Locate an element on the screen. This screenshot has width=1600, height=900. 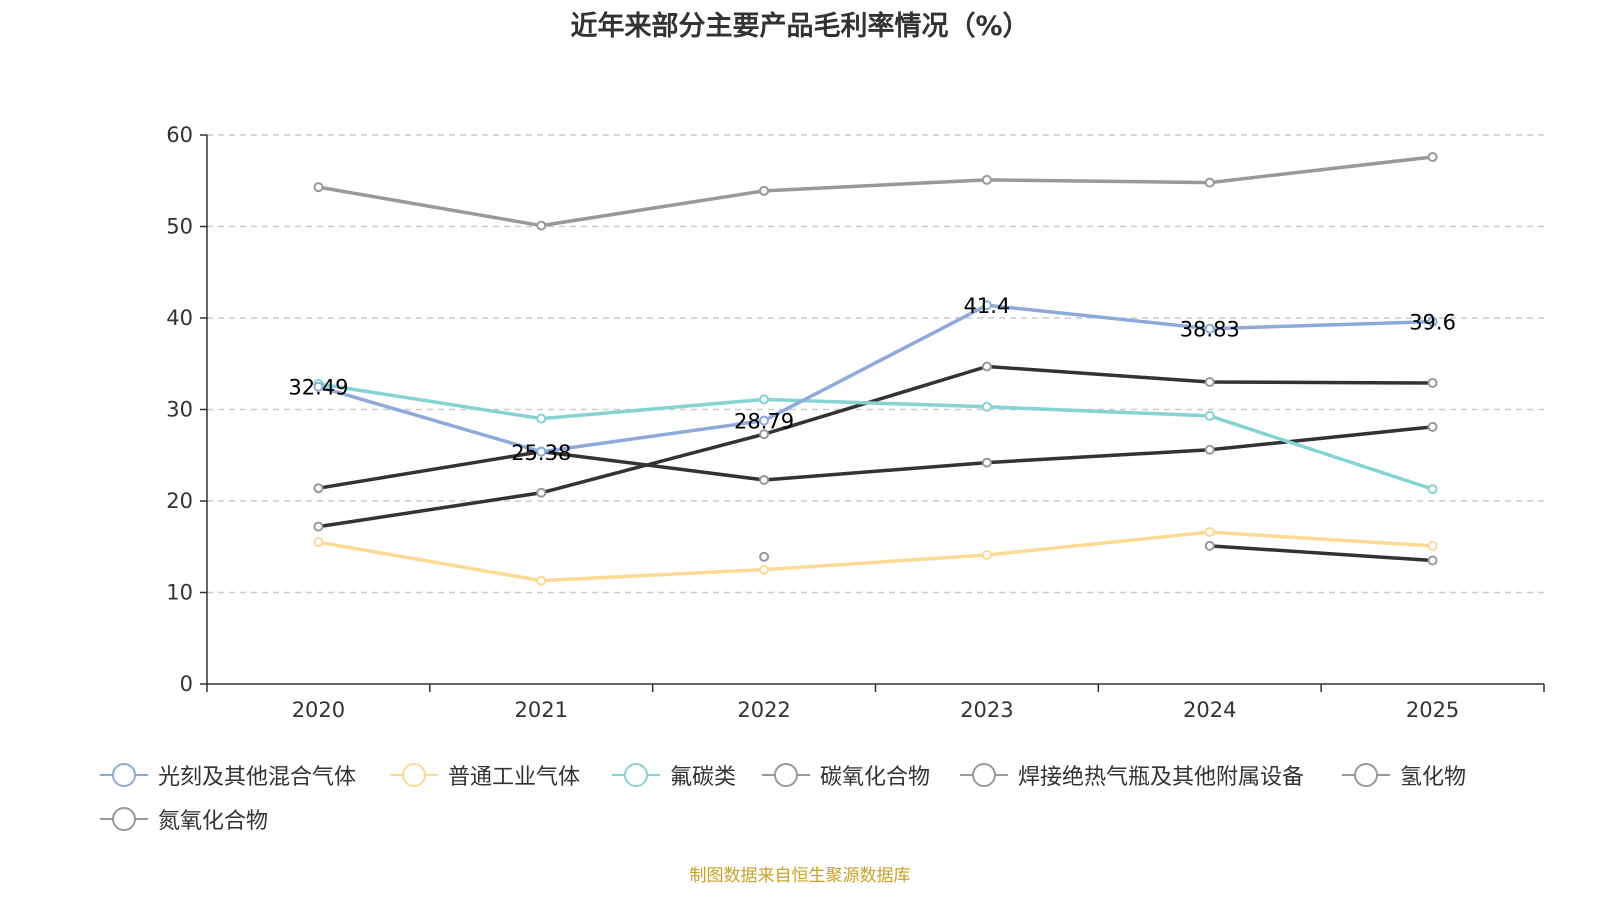
legend-label: 碳氧化合物 is located at coordinates (875, 777).